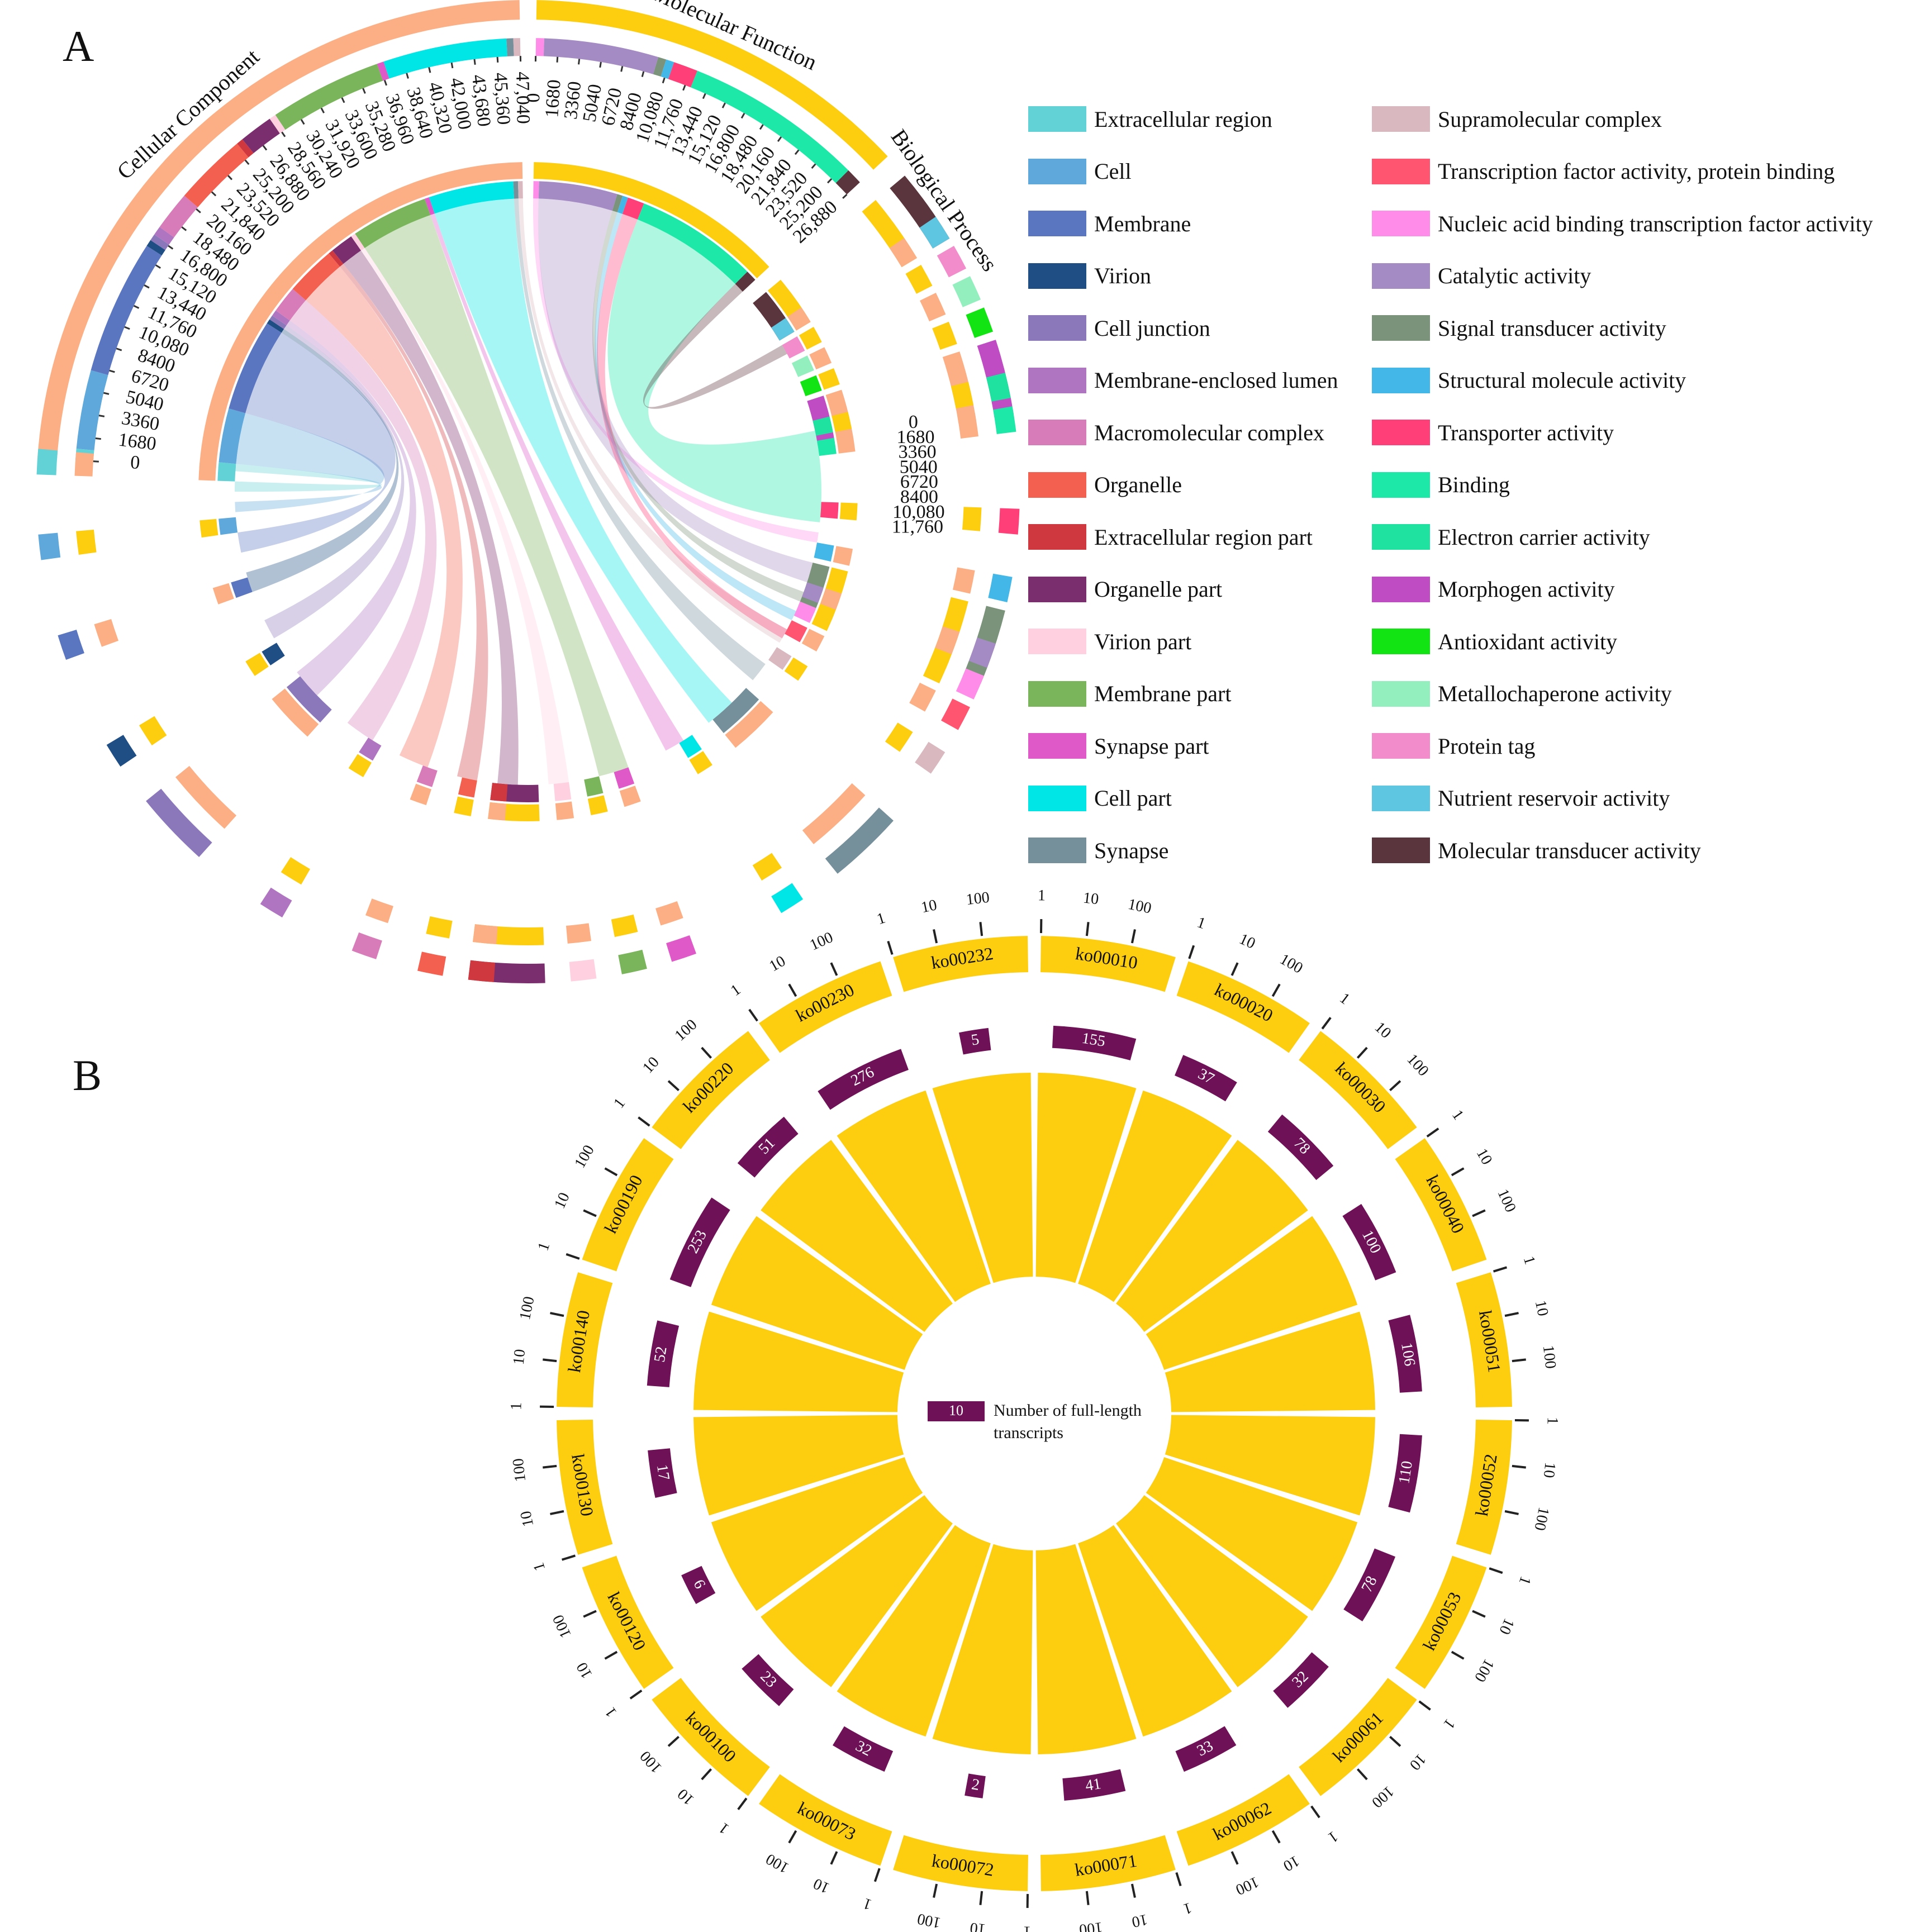 The width and height of the screenshot is (1929, 1932). I want to click on legend-label: Extracellular region, so click(1183, 119).